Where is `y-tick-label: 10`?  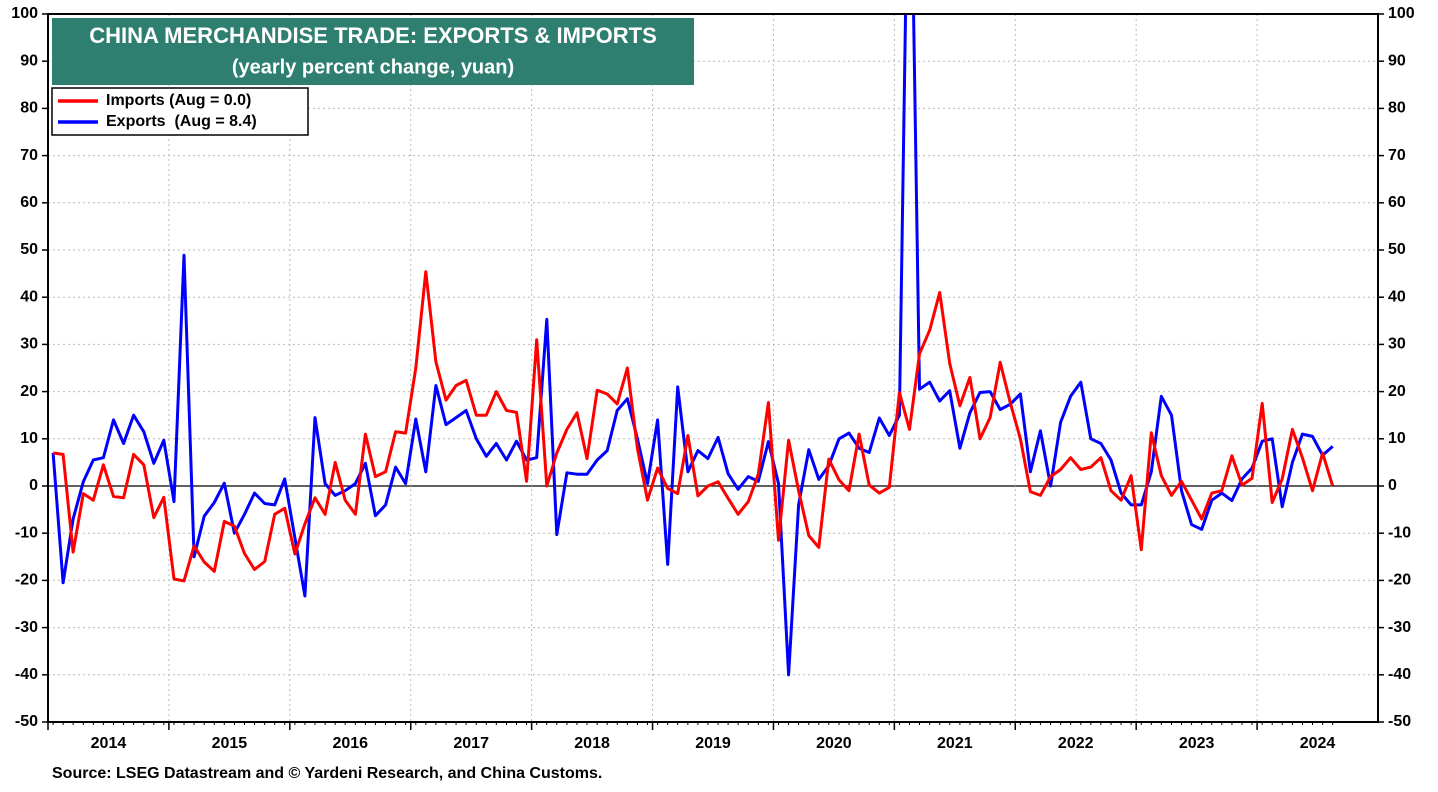 y-tick-label: 10 is located at coordinates (29, 438).